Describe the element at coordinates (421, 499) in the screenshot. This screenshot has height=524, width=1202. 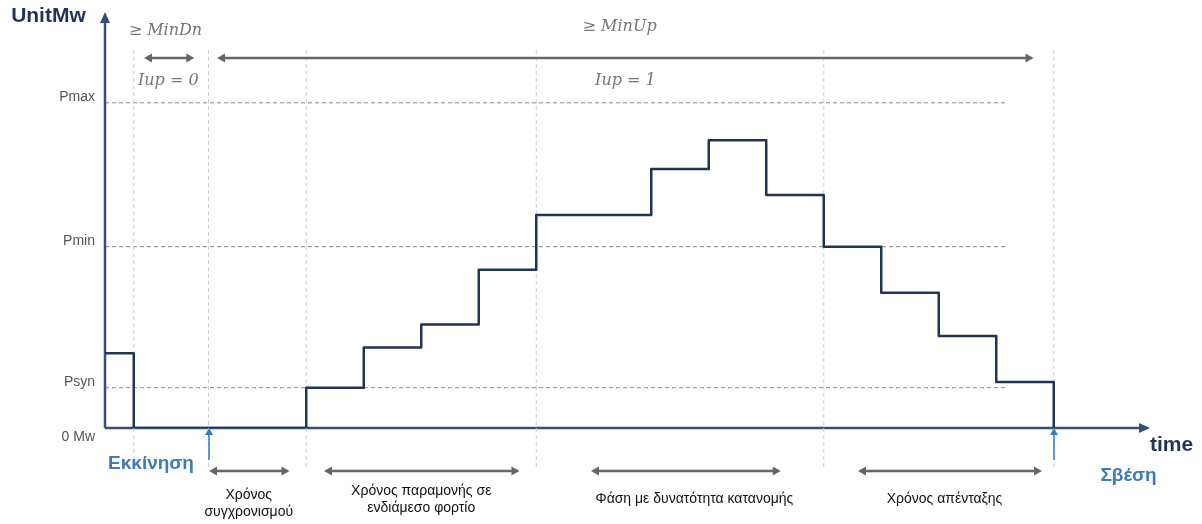
I see `text: Χρόνος παραμονής σε ενδιάμεσο φορτίο` at that location.